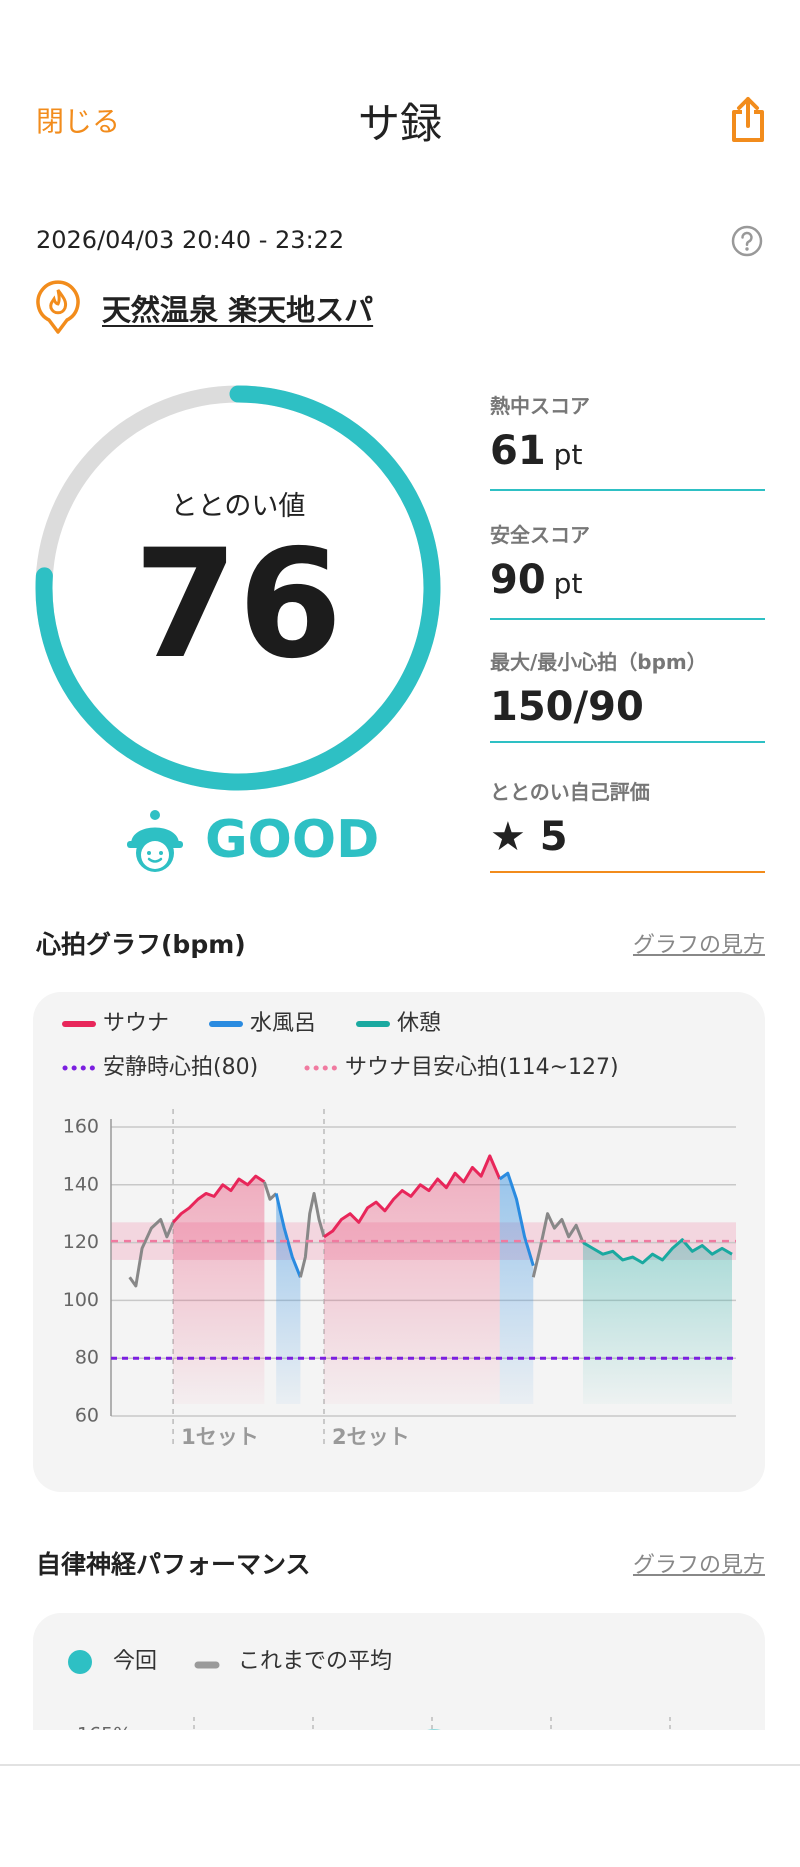 Image resolution: width=800 pixels, height=1867 pixels. Describe the element at coordinates (58, 307) in the screenshot. I see `facility-icon` at that location.